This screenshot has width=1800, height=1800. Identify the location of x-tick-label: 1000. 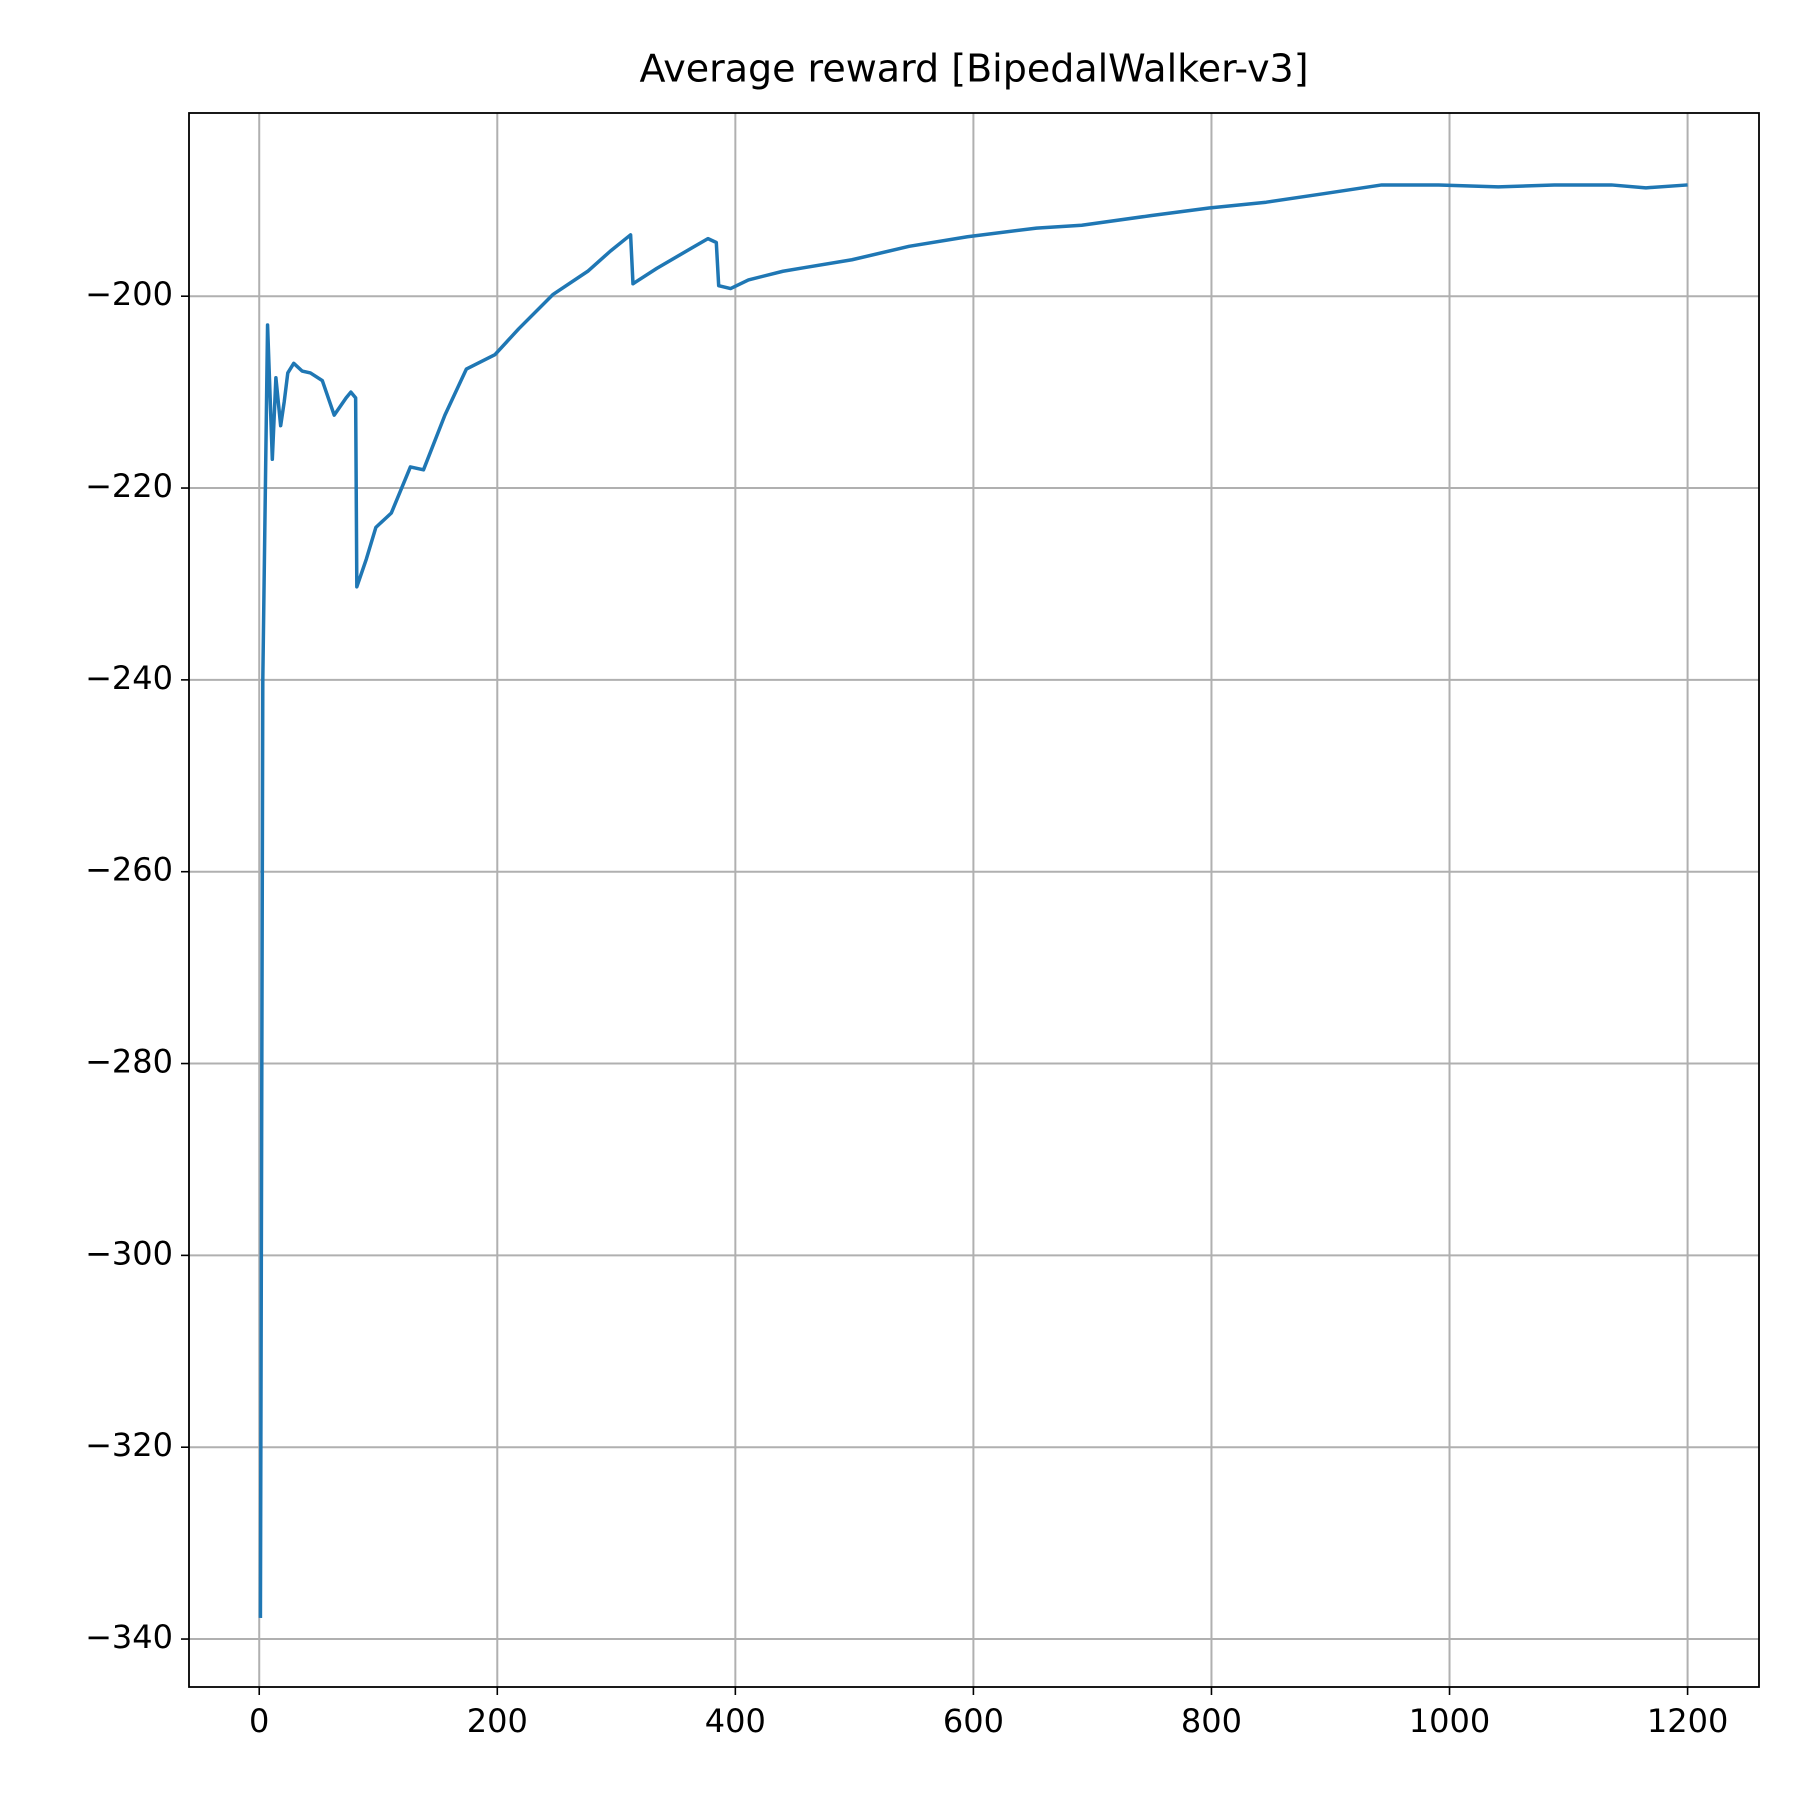
(1449, 1721).